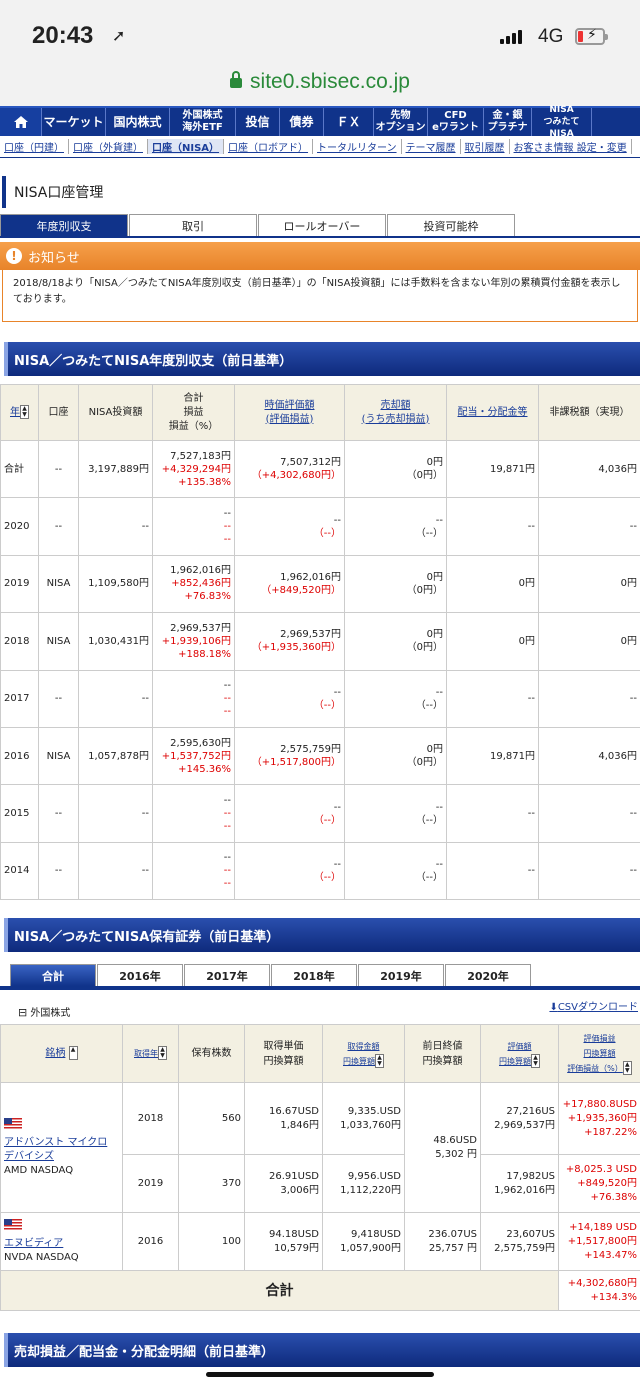 This screenshot has height=1386, width=640. I want to click on nav-foreign-stock: 外国株式 海外ETF, so click(203, 122).